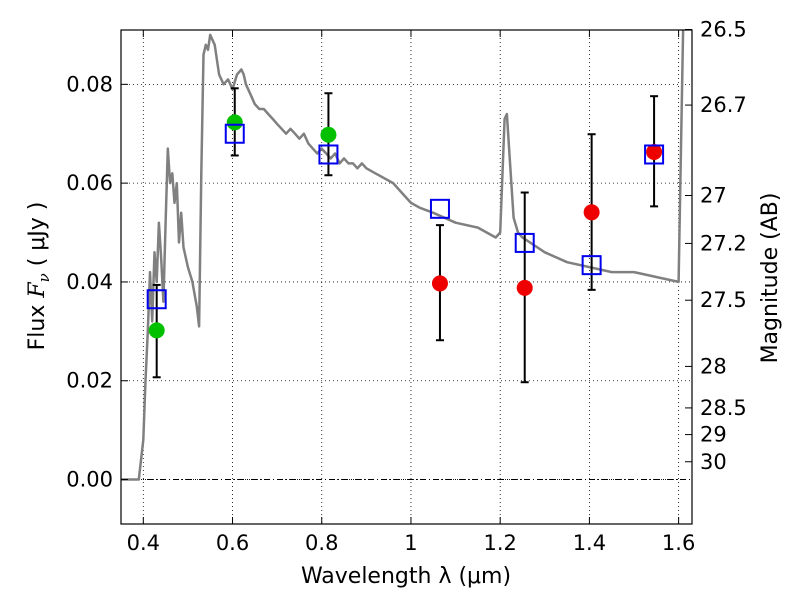 The height and width of the screenshot is (600, 800). Describe the element at coordinates (321, 543) in the screenshot. I see `x-tick-label-2: 0.8` at that location.